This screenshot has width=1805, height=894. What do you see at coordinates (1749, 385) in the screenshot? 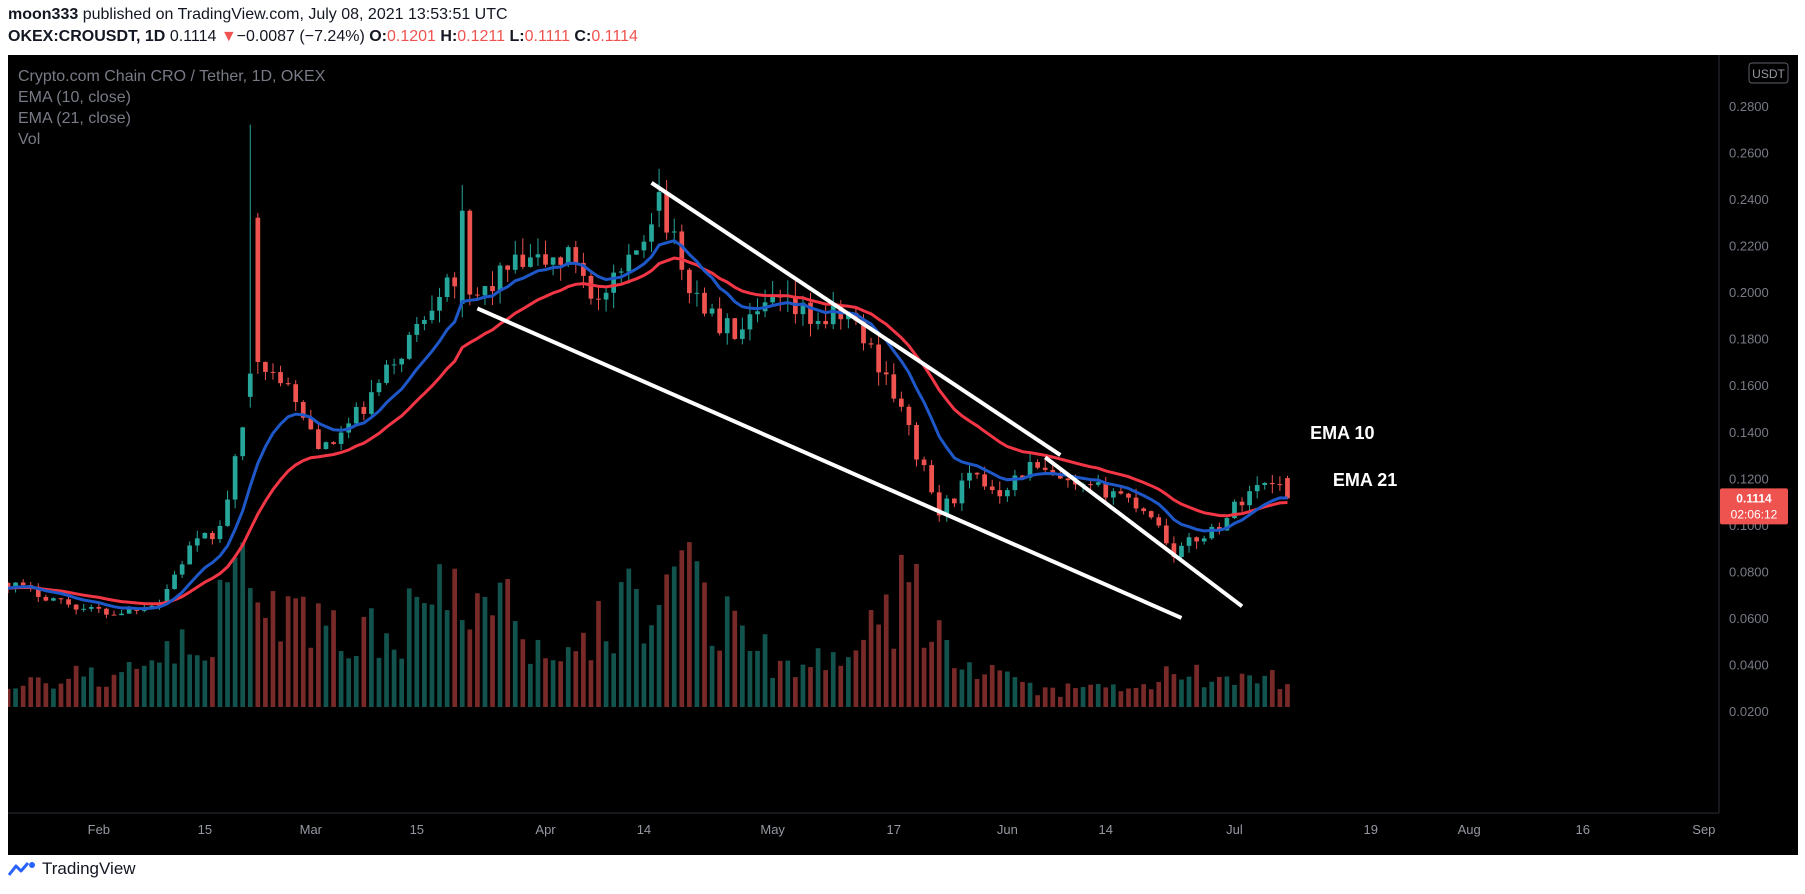
I see `price-axis-label: 0.1600` at bounding box center [1749, 385].